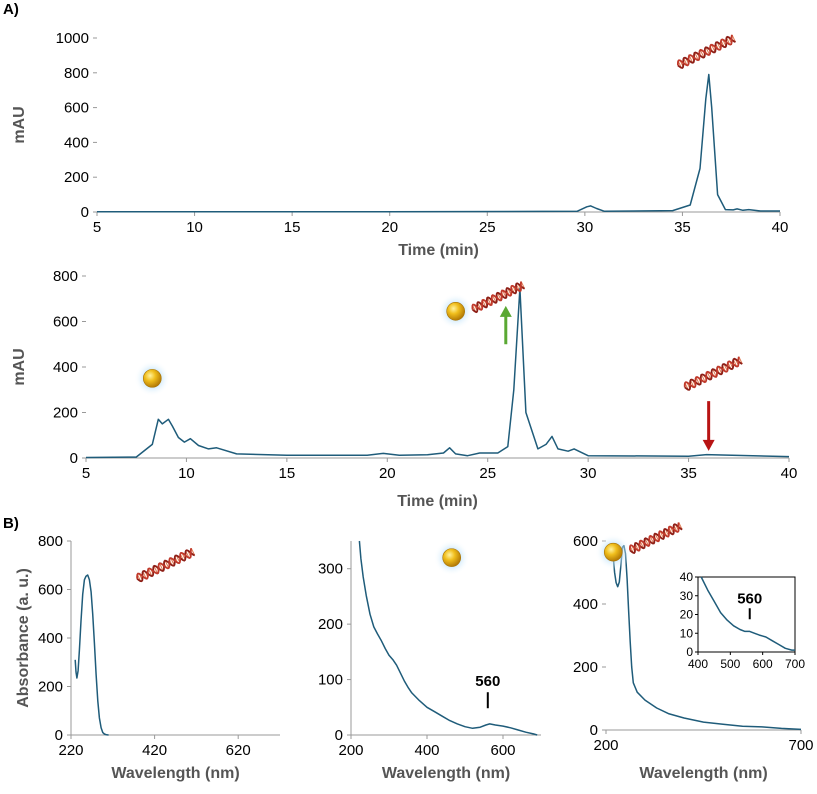  Describe the element at coordinates (795, 664) in the screenshot. I see `inset-x-tick-label: 700` at that location.